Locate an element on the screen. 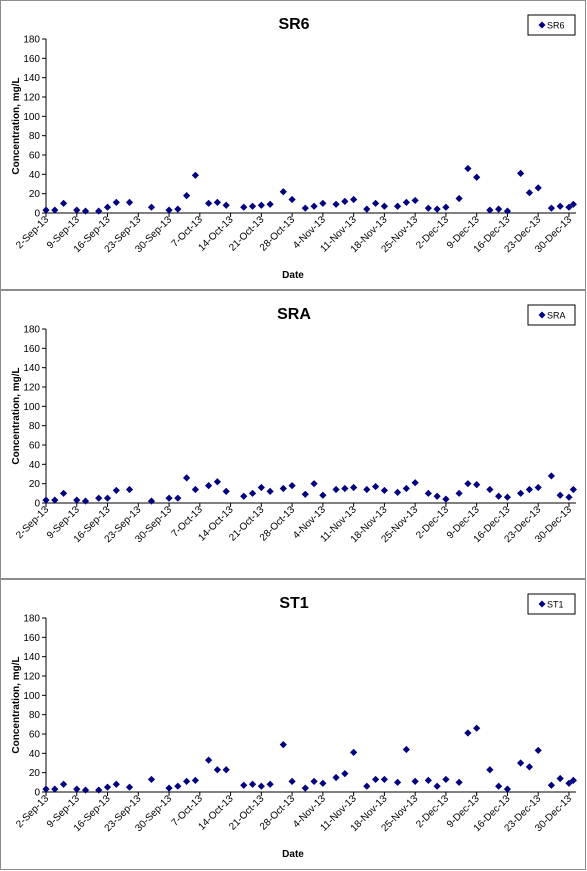  legend-label: SR6 is located at coordinates (556, 26).